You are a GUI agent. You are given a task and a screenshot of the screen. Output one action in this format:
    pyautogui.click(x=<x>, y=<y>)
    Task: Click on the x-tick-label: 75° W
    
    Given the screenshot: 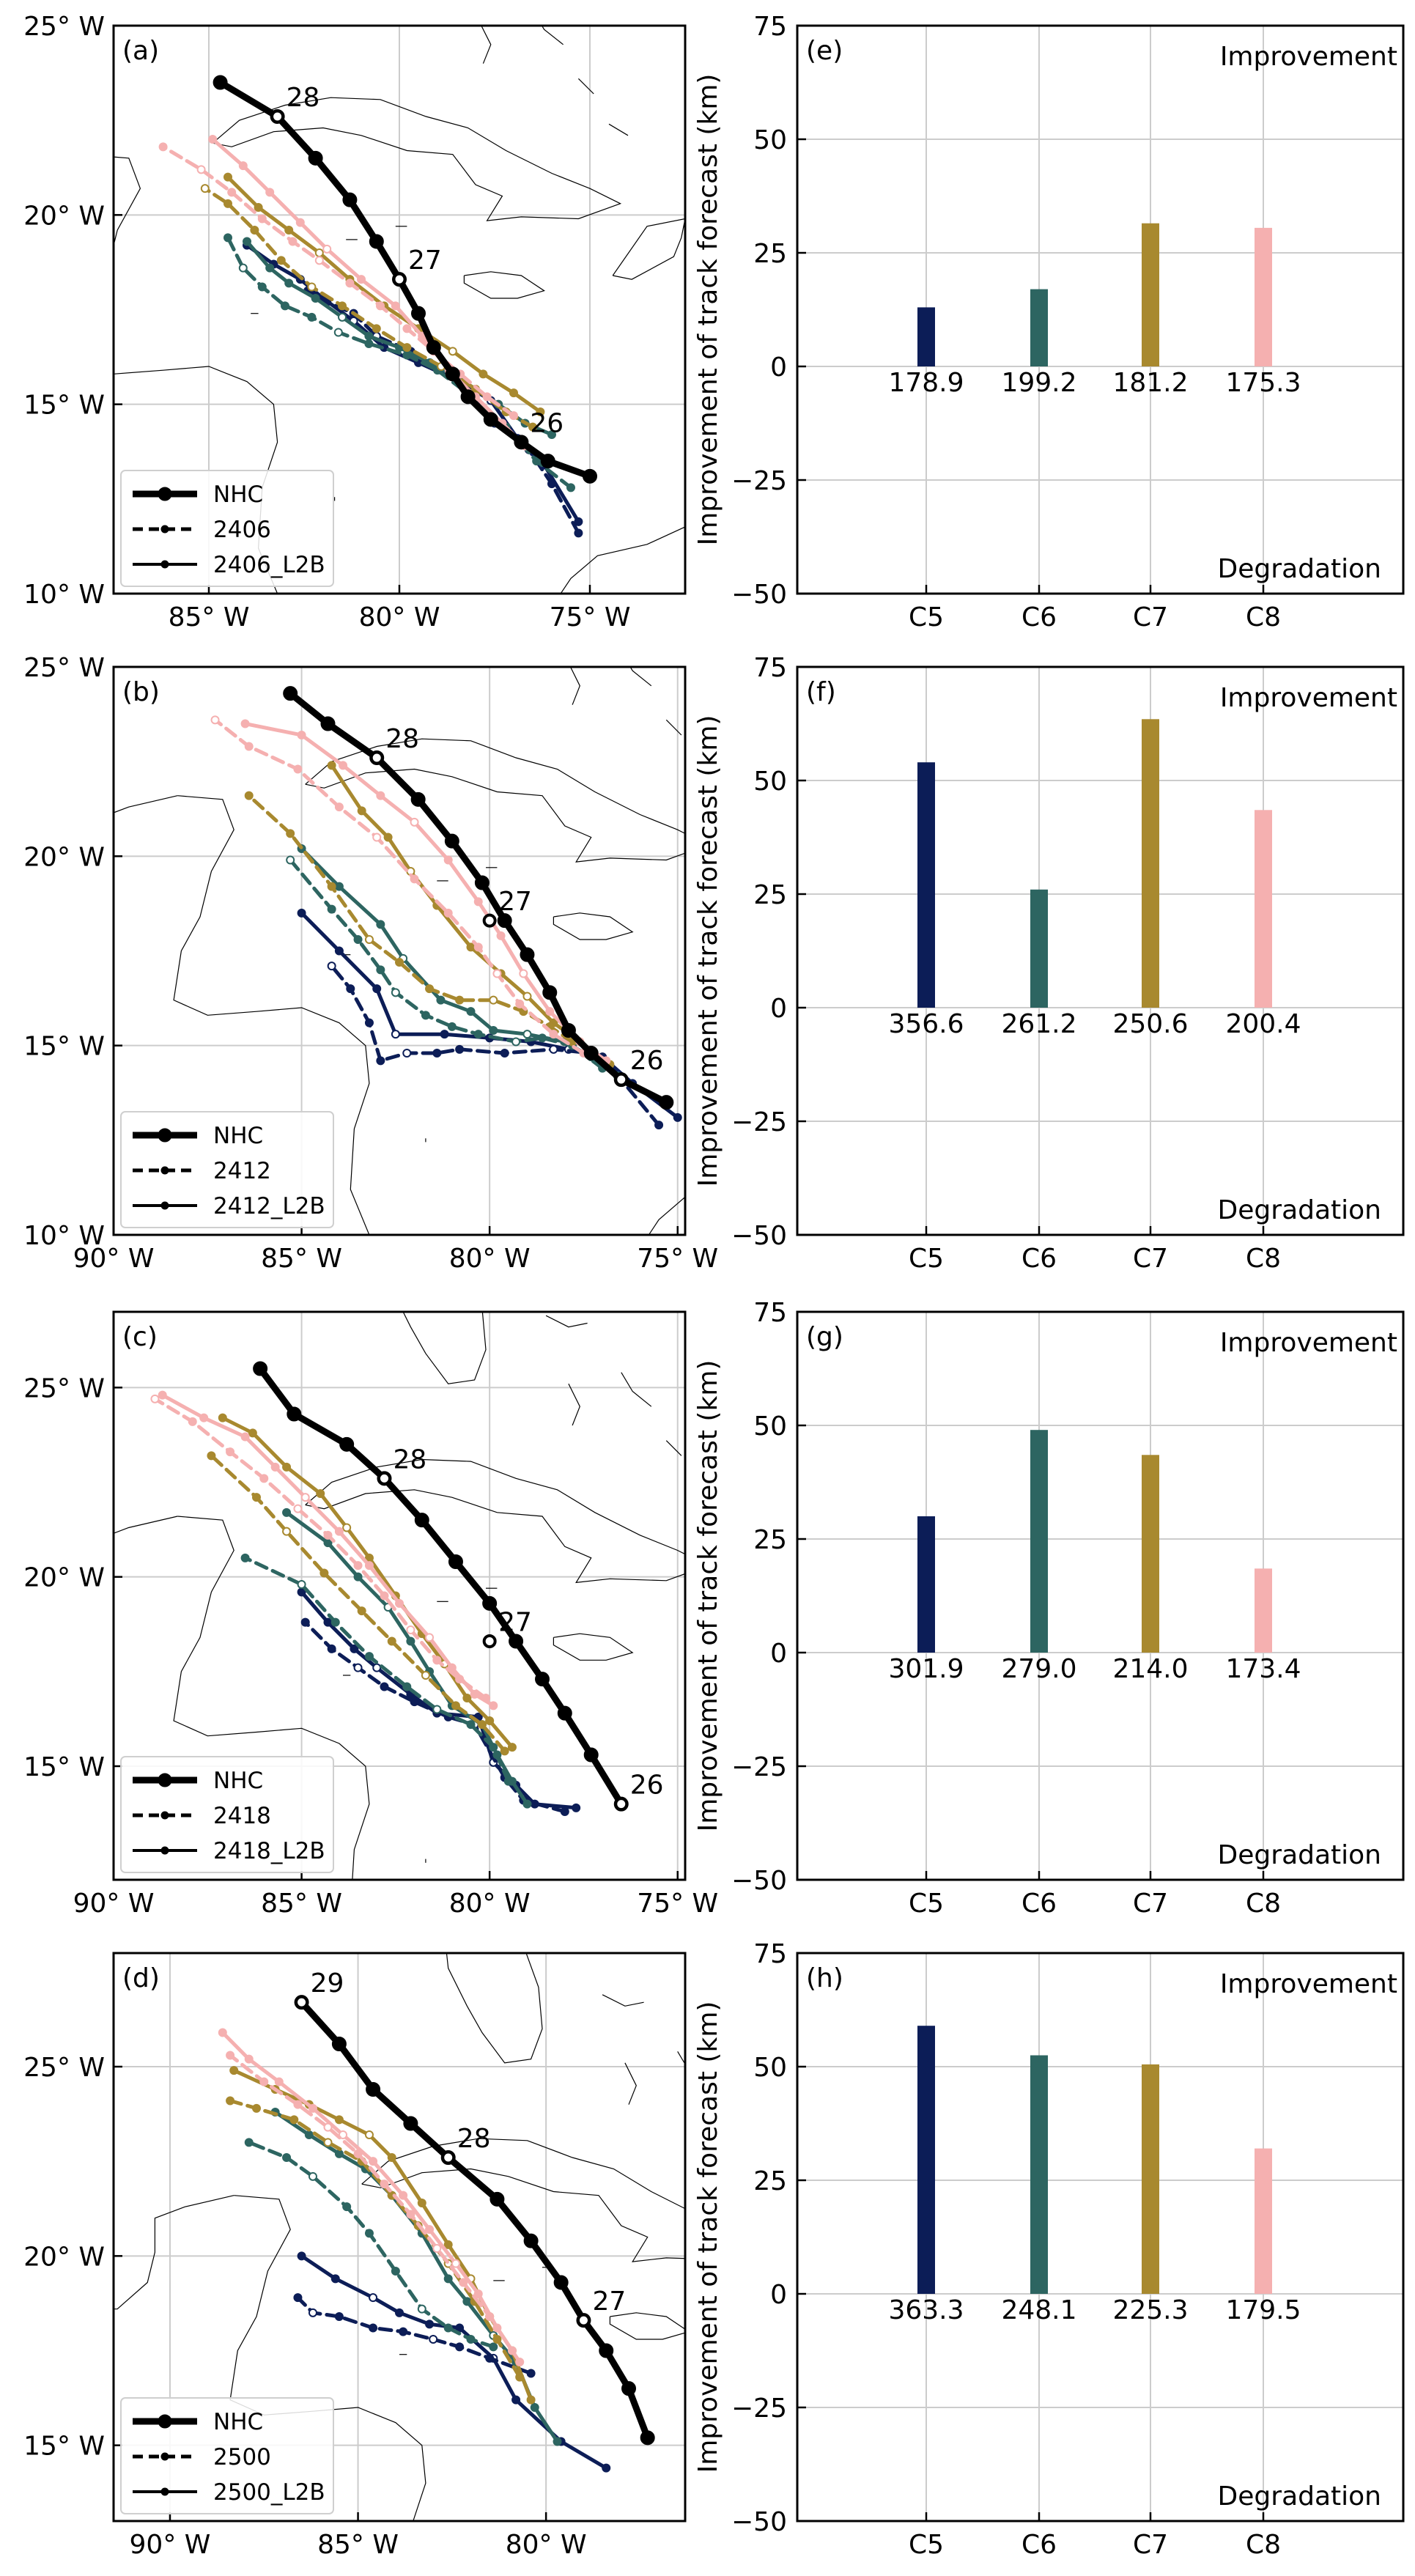 What is the action you would take?
    pyautogui.click(x=678, y=1259)
    